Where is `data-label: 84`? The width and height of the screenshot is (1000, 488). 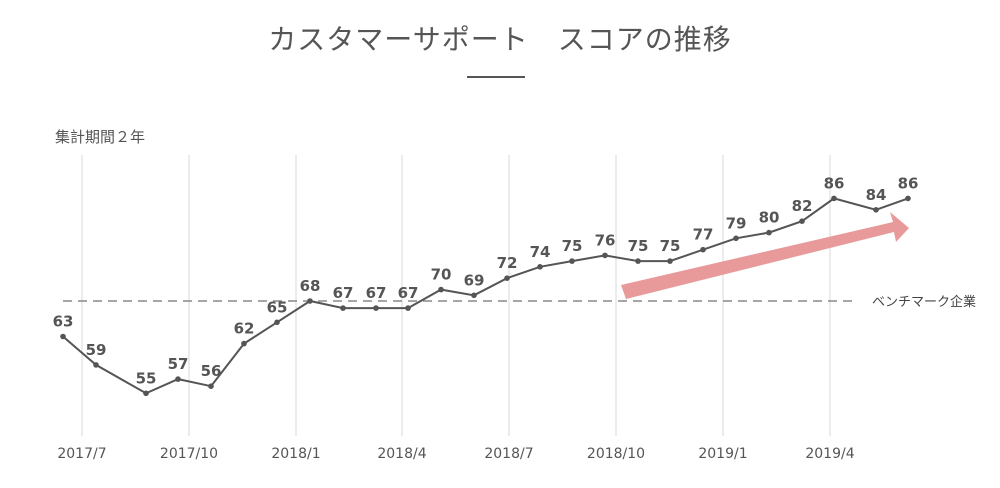 data-label: 84 is located at coordinates (876, 195).